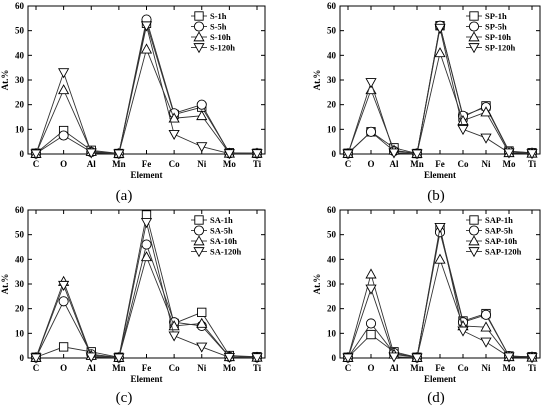 The width and height of the screenshot is (550, 417). What do you see at coordinates (146, 300) in the screenshot?
I see `series-line-SA-5h` at bounding box center [146, 300].